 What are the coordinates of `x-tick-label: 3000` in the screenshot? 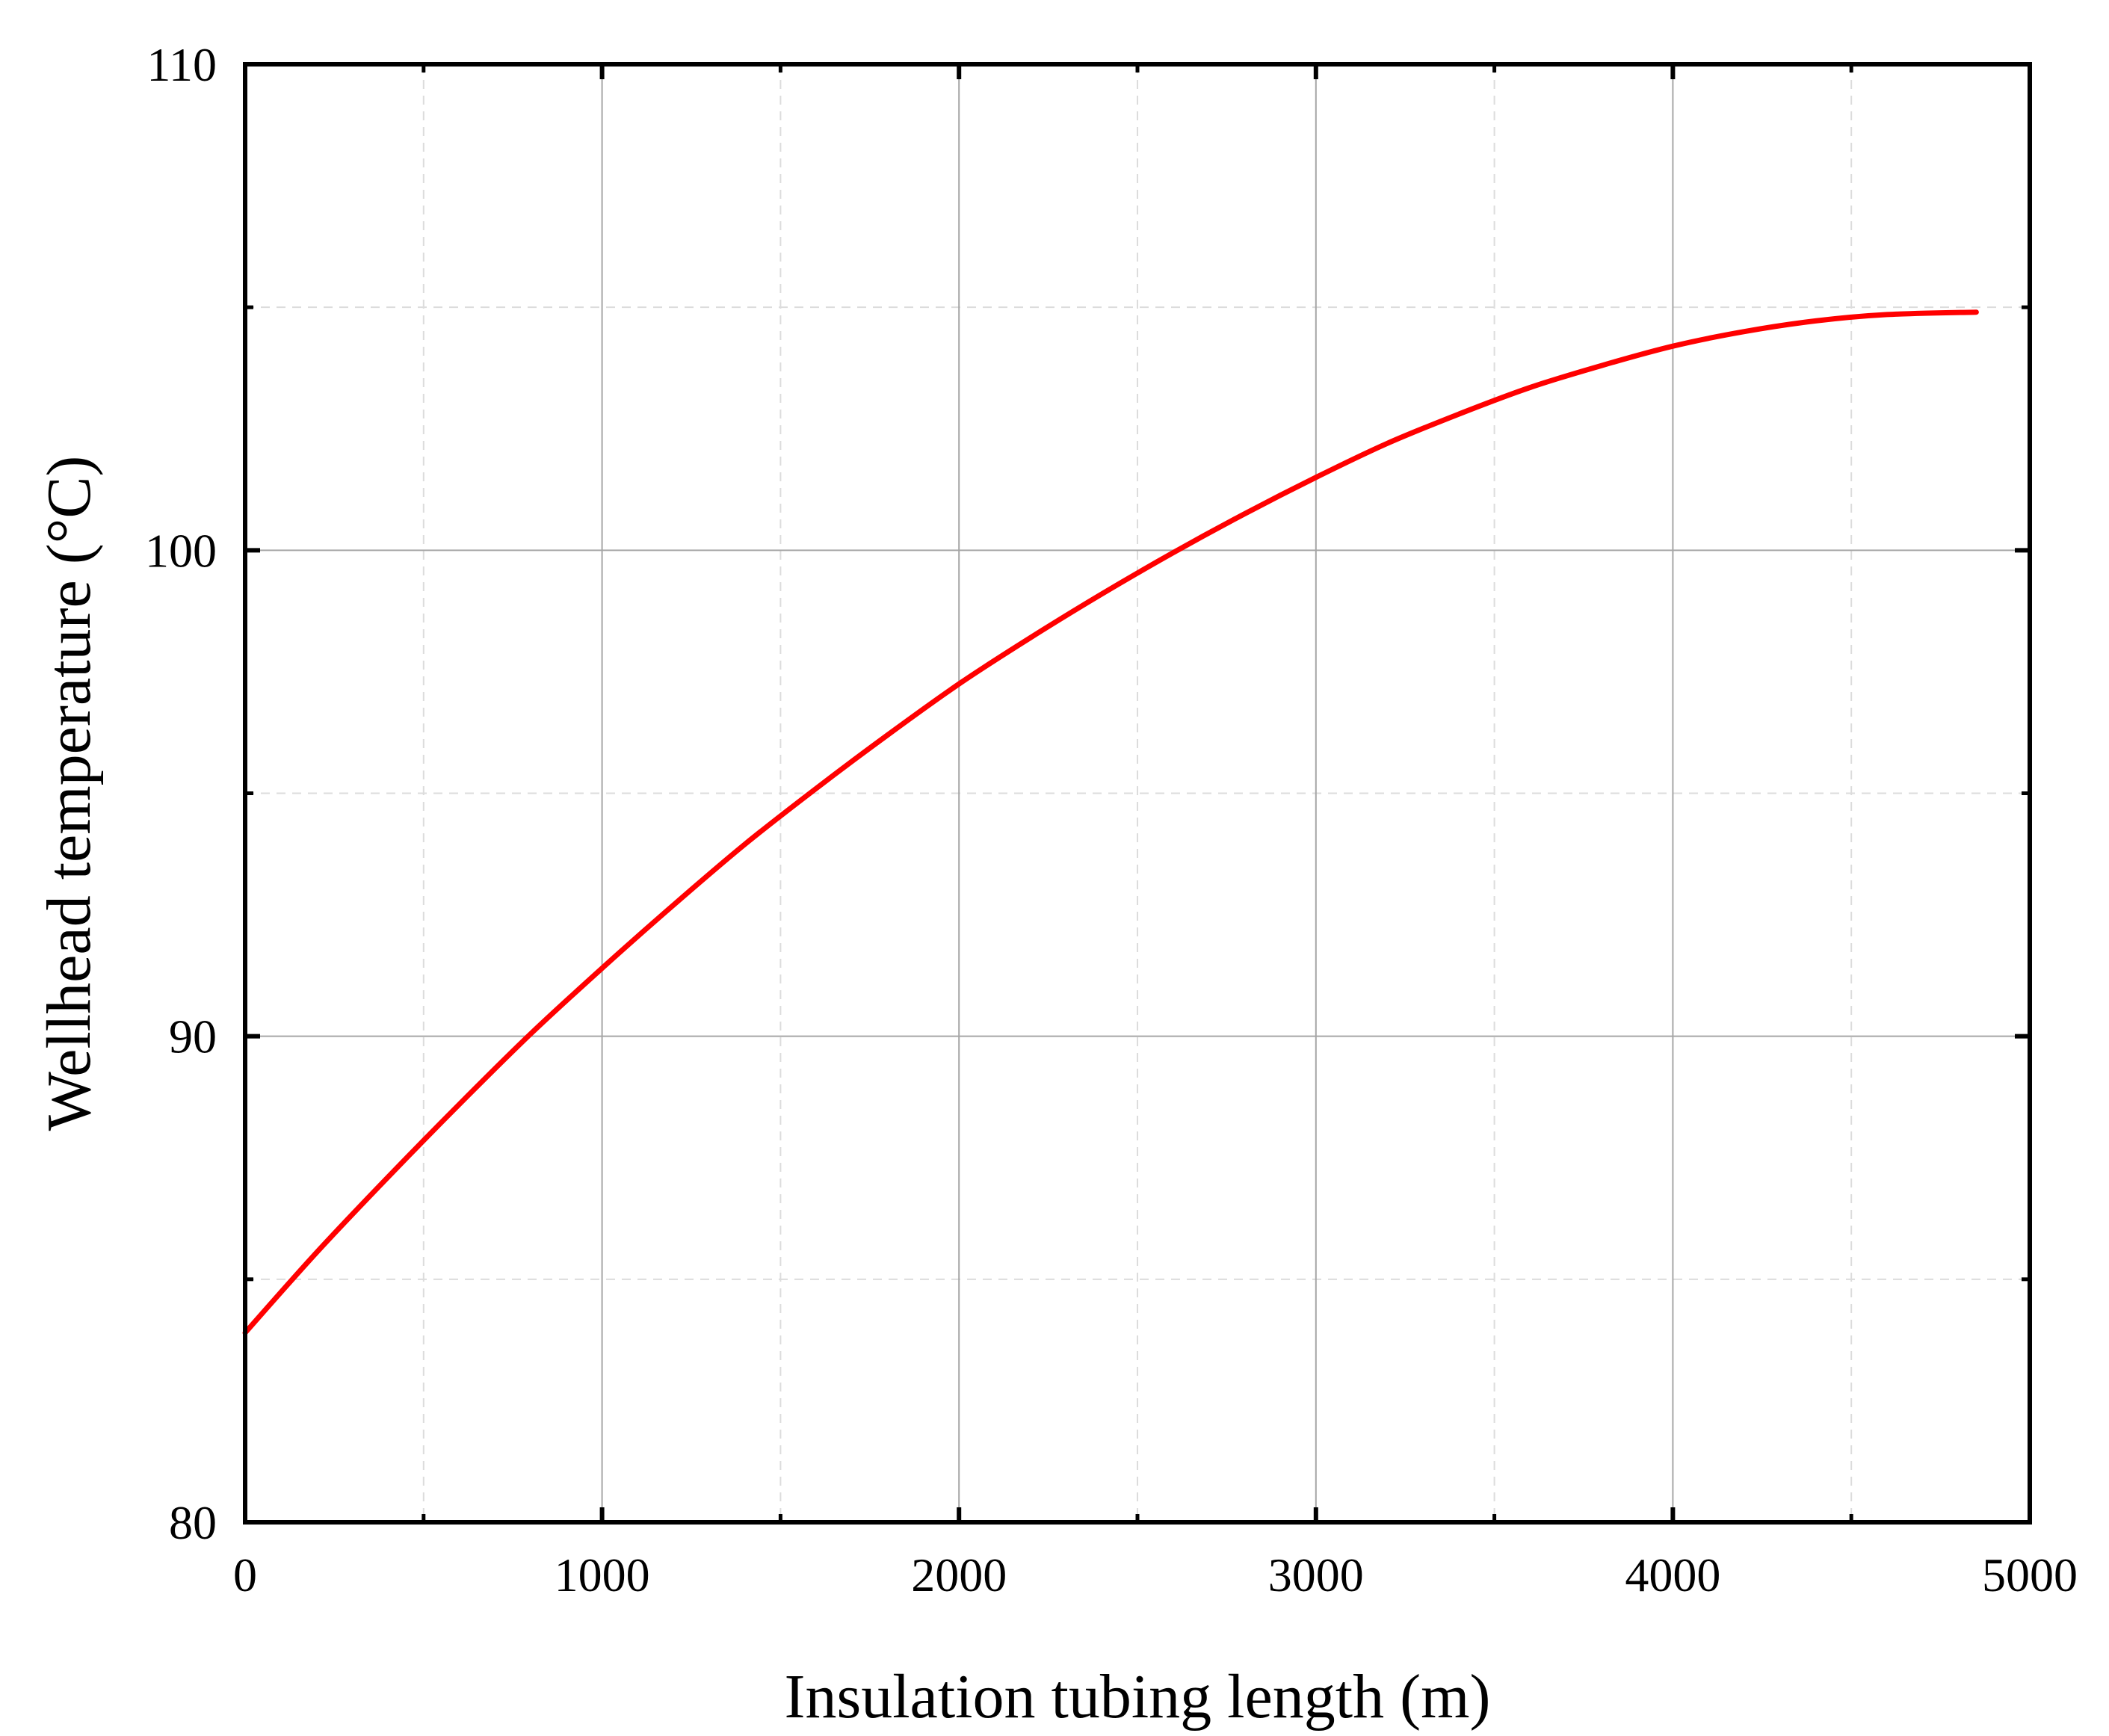 It's located at (1316, 1574).